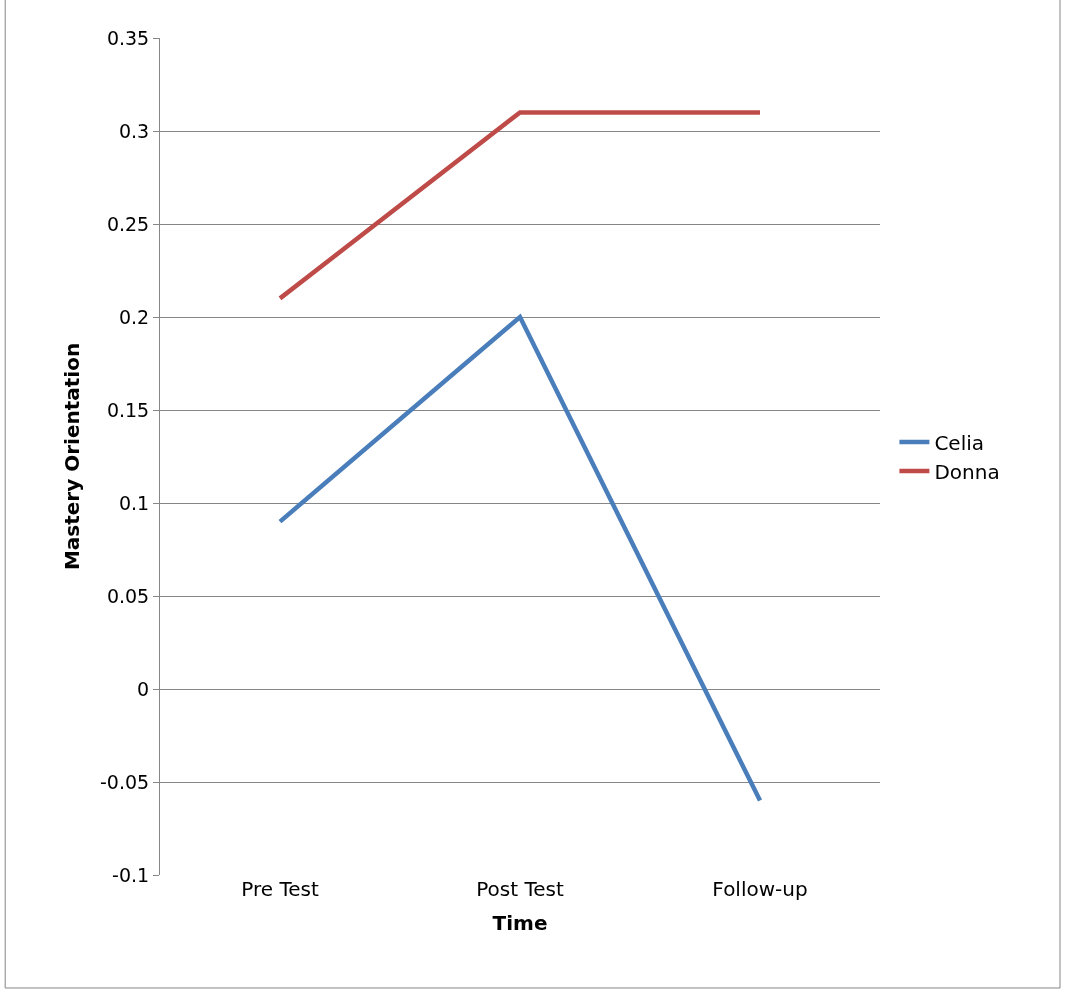 This screenshot has height=992, width=1066. Describe the element at coordinates (134, 316) in the screenshot. I see `y-tick-label: 0.2` at that location.